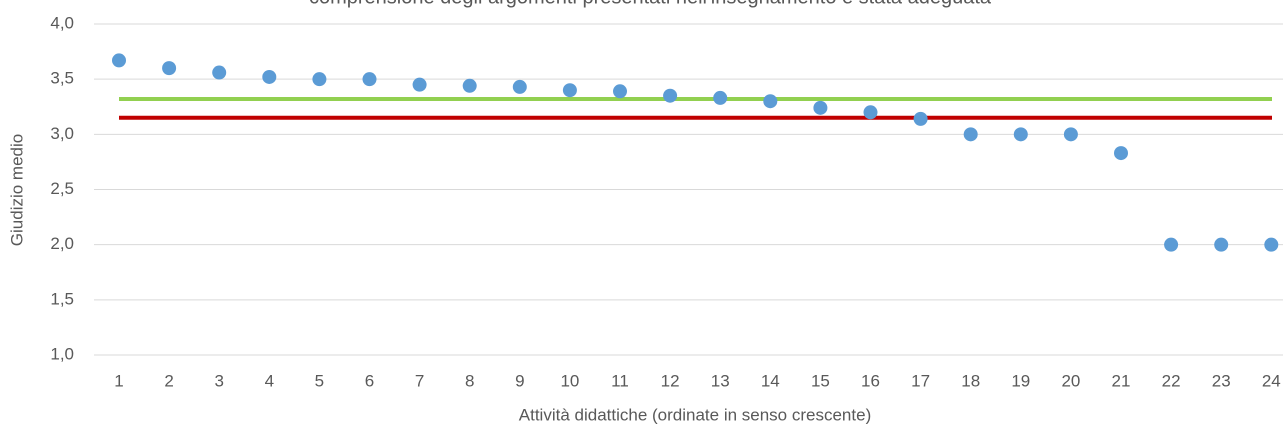  Describe the element at coordinates (770, 380) in the screenshot. I see `x-tick-label: 14` at that location.